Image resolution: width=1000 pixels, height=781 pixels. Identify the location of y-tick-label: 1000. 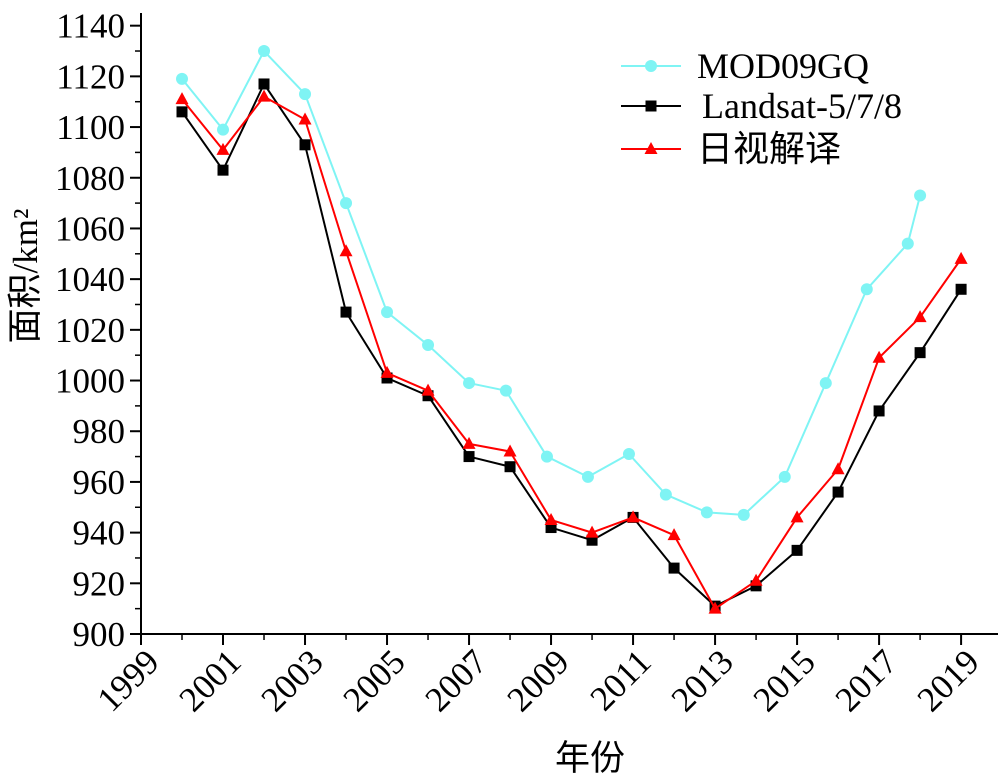
(90, 381).